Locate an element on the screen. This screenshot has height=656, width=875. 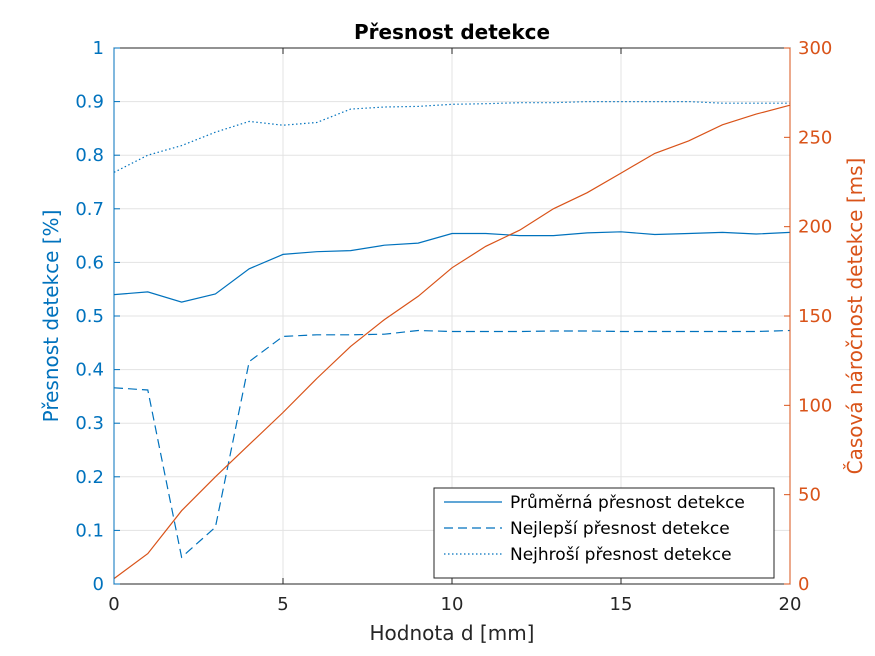
y-left-tick-label: 0.5 is located at coordinates (89, 316).